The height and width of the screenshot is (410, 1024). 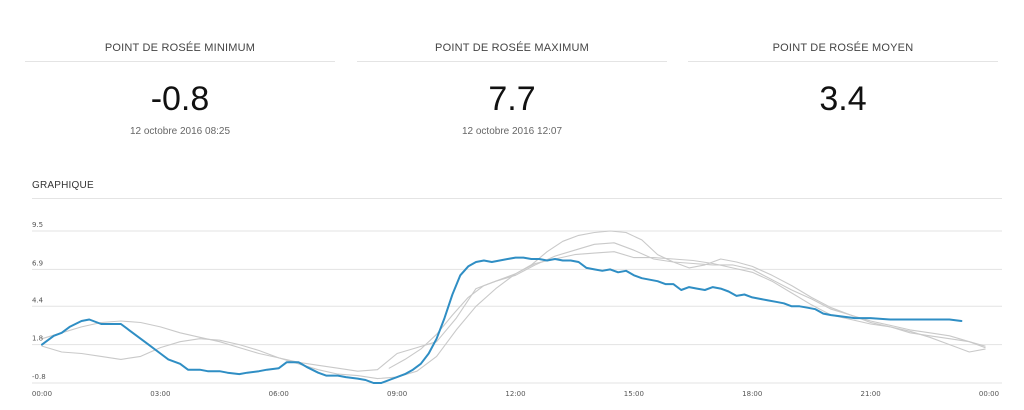 What do you see at coordinates (634, 394) in the screenshot?
I see `x-tick-label: 15:00` at bounding box center [634, 394].